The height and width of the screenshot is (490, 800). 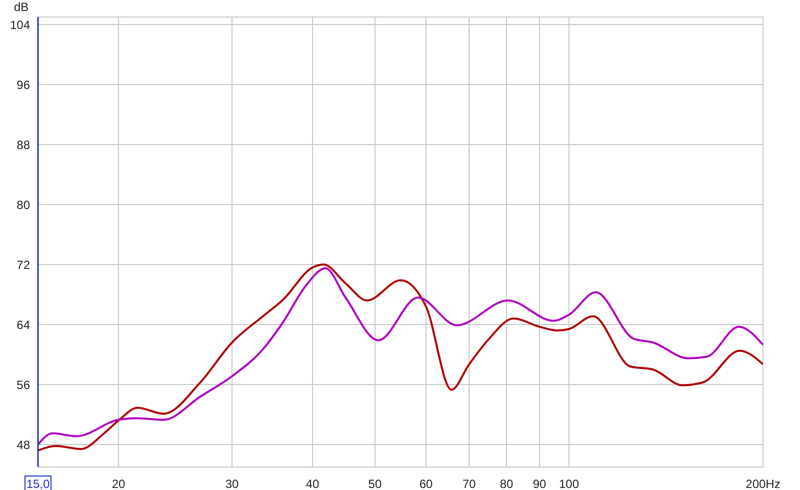 What do you see at coordinates (20, 25) in the screenshot?
I see `y-tick-label: 104` at bounding box center [20, 25].